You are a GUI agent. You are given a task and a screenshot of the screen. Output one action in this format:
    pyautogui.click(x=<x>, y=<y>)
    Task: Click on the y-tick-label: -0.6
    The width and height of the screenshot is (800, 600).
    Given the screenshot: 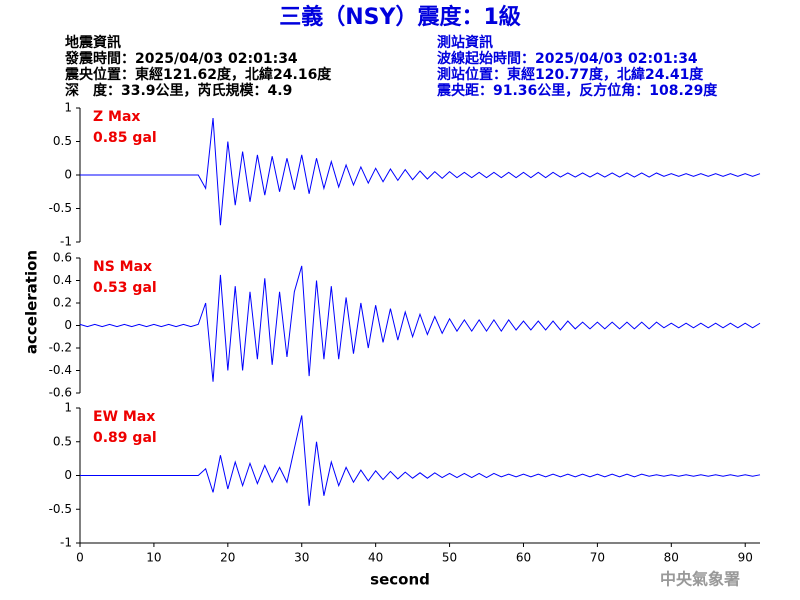 What is the action you would take?
    pyautogui.click(x=60, y=393)
    